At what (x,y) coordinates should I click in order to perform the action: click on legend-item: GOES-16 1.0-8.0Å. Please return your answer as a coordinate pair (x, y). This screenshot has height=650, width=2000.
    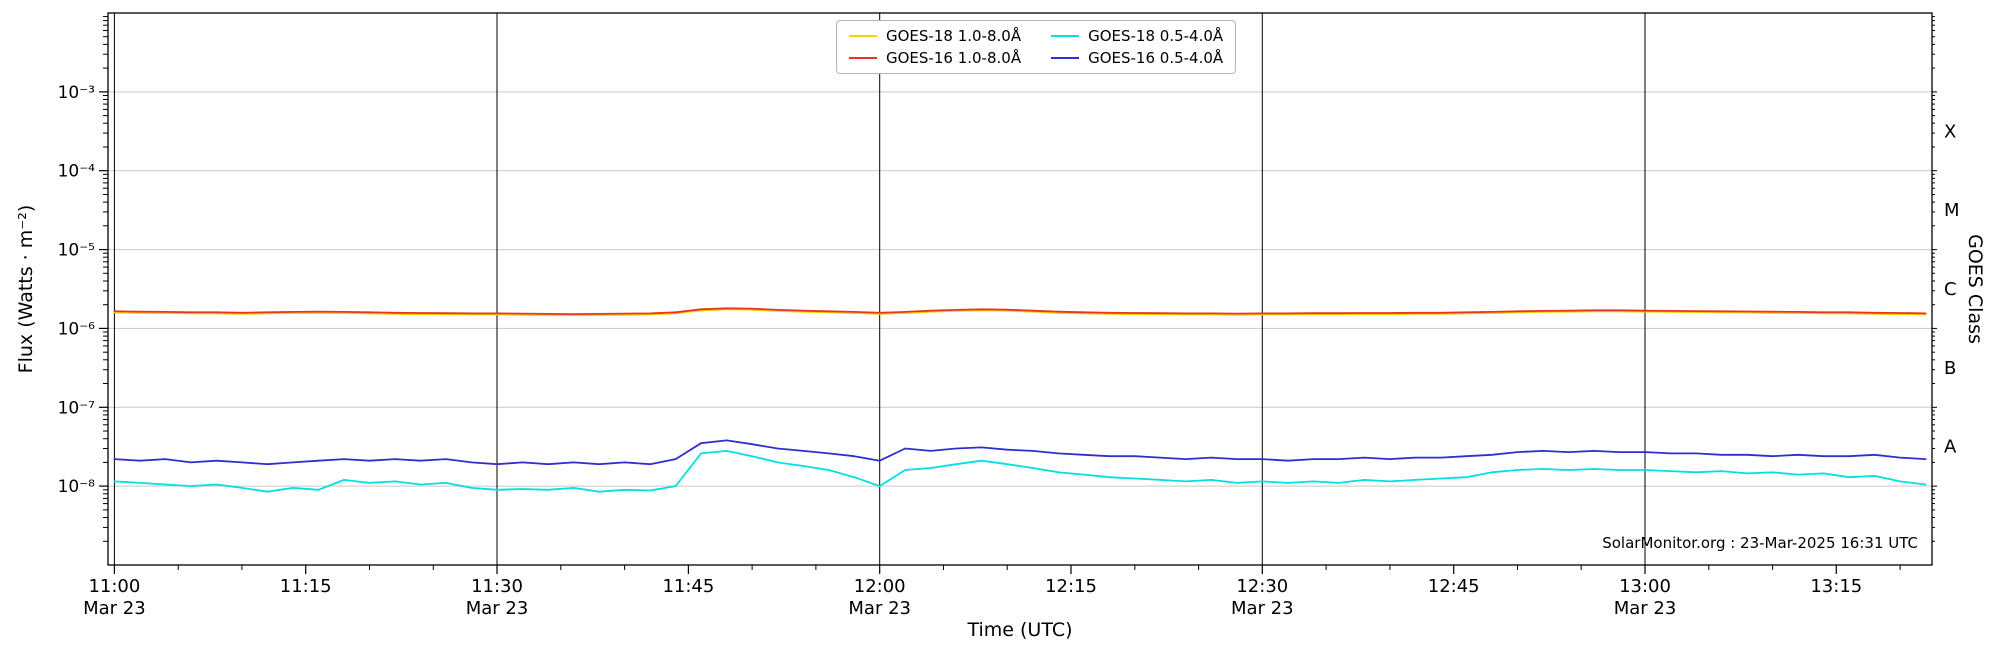
    Looking at the image, I should click on (935, 57).